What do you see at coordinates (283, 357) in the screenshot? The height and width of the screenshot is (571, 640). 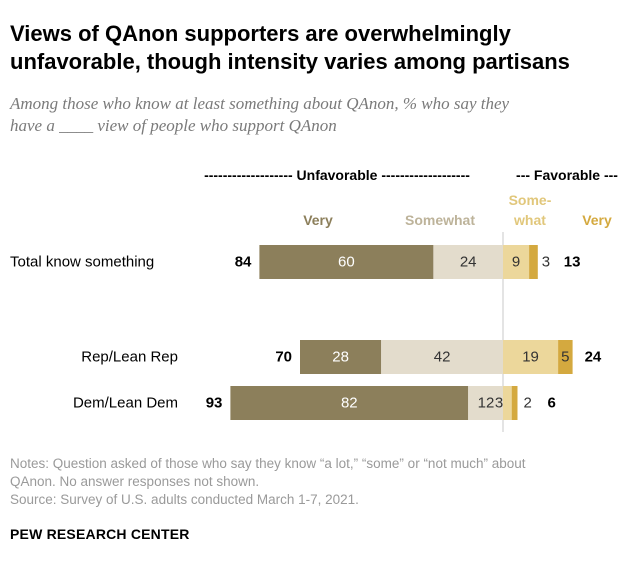 I see `unfavorable-total-label: 70` at bounding box center [283, 357].